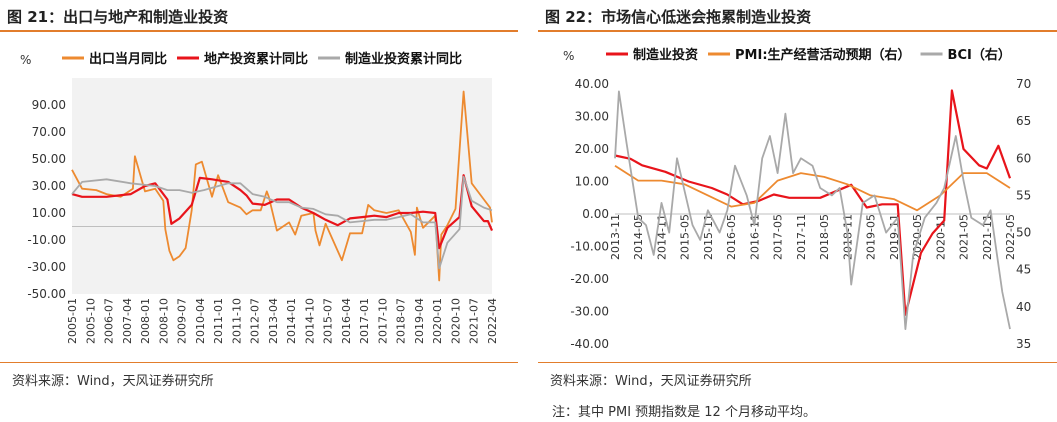  What do you see at coordinates (778, 237) in the screenshot?
I see `x-tick-label: 2017-05` at bounding box center [778, 237].